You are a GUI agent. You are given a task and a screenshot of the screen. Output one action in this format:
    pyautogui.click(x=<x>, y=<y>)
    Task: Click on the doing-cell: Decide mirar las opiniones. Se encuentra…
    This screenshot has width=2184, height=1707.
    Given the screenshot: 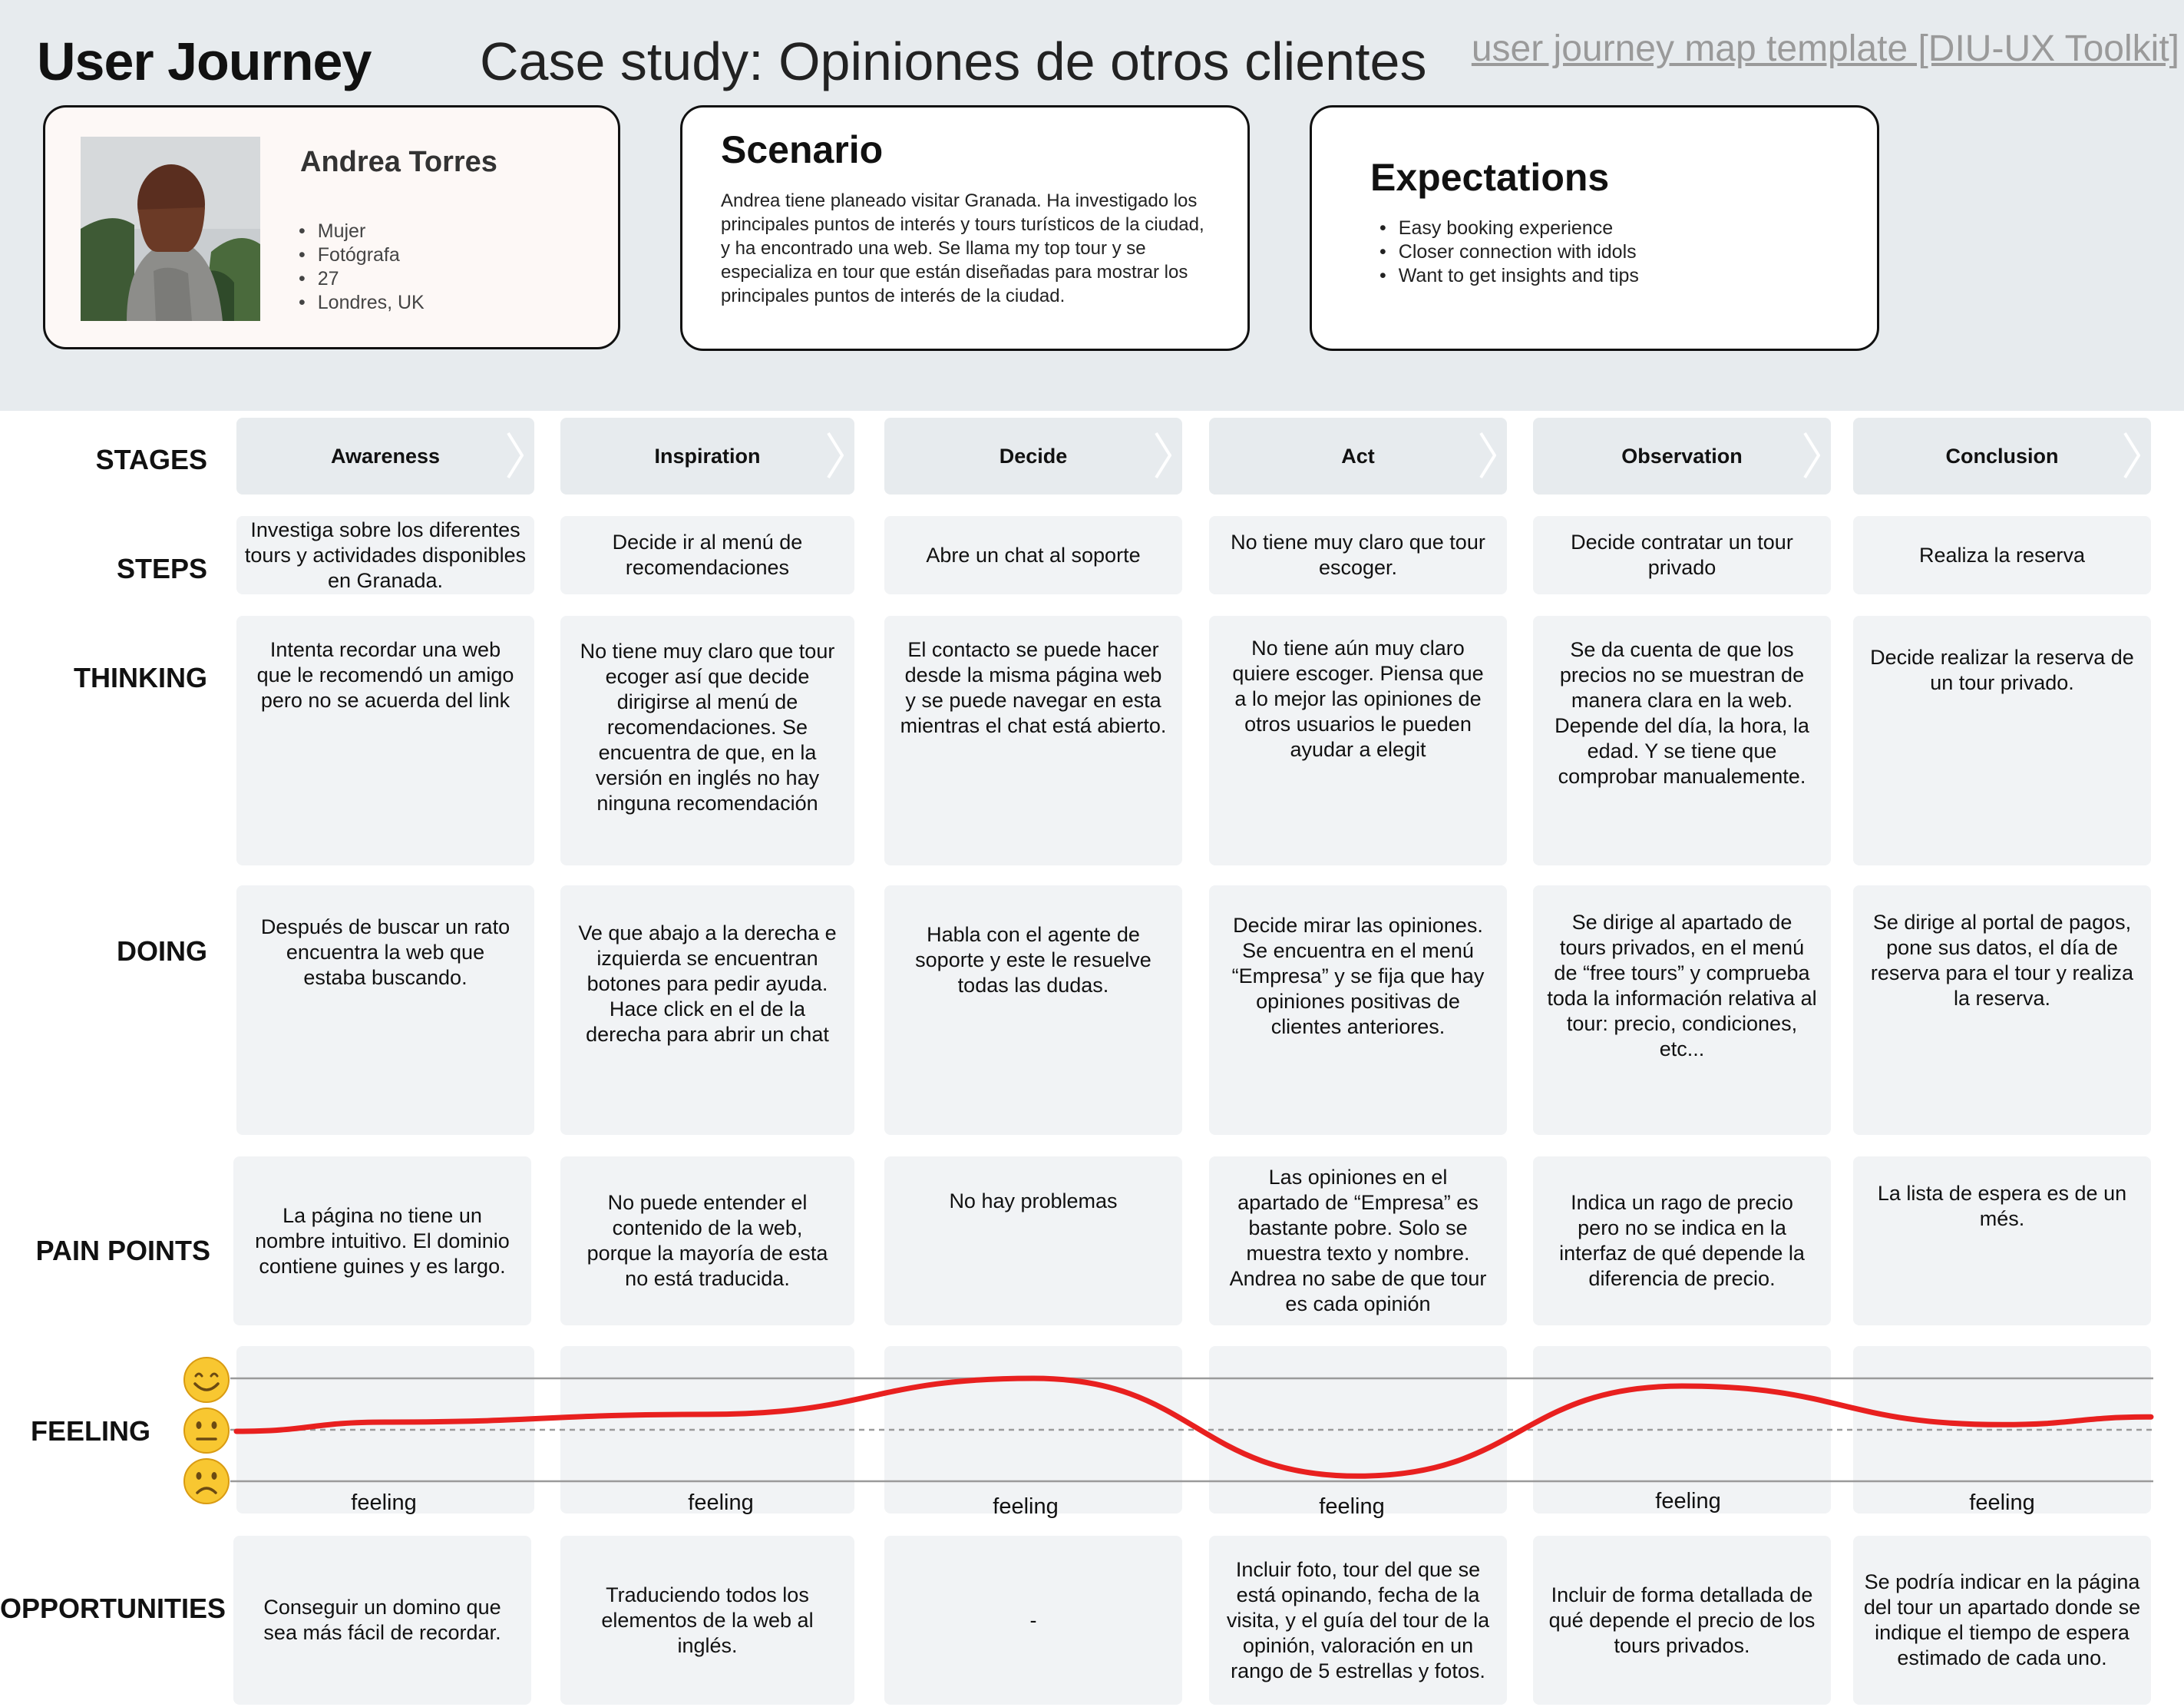 What is the action you would take?
    pyautogui.click(x=1358, y=1010)
    